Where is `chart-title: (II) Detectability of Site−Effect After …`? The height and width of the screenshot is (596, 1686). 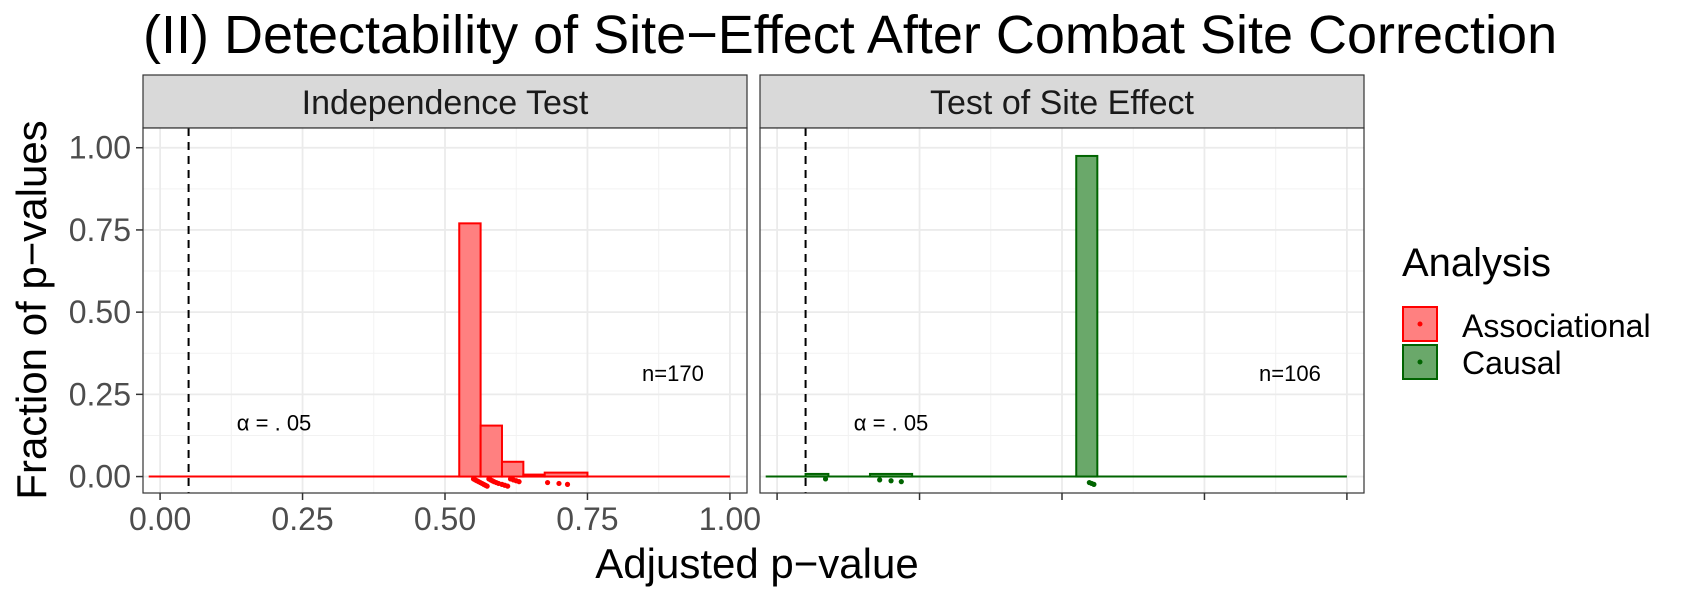
chart-title: (II) Detectability of Site−Effect After … is located at coordinates (850, 35).